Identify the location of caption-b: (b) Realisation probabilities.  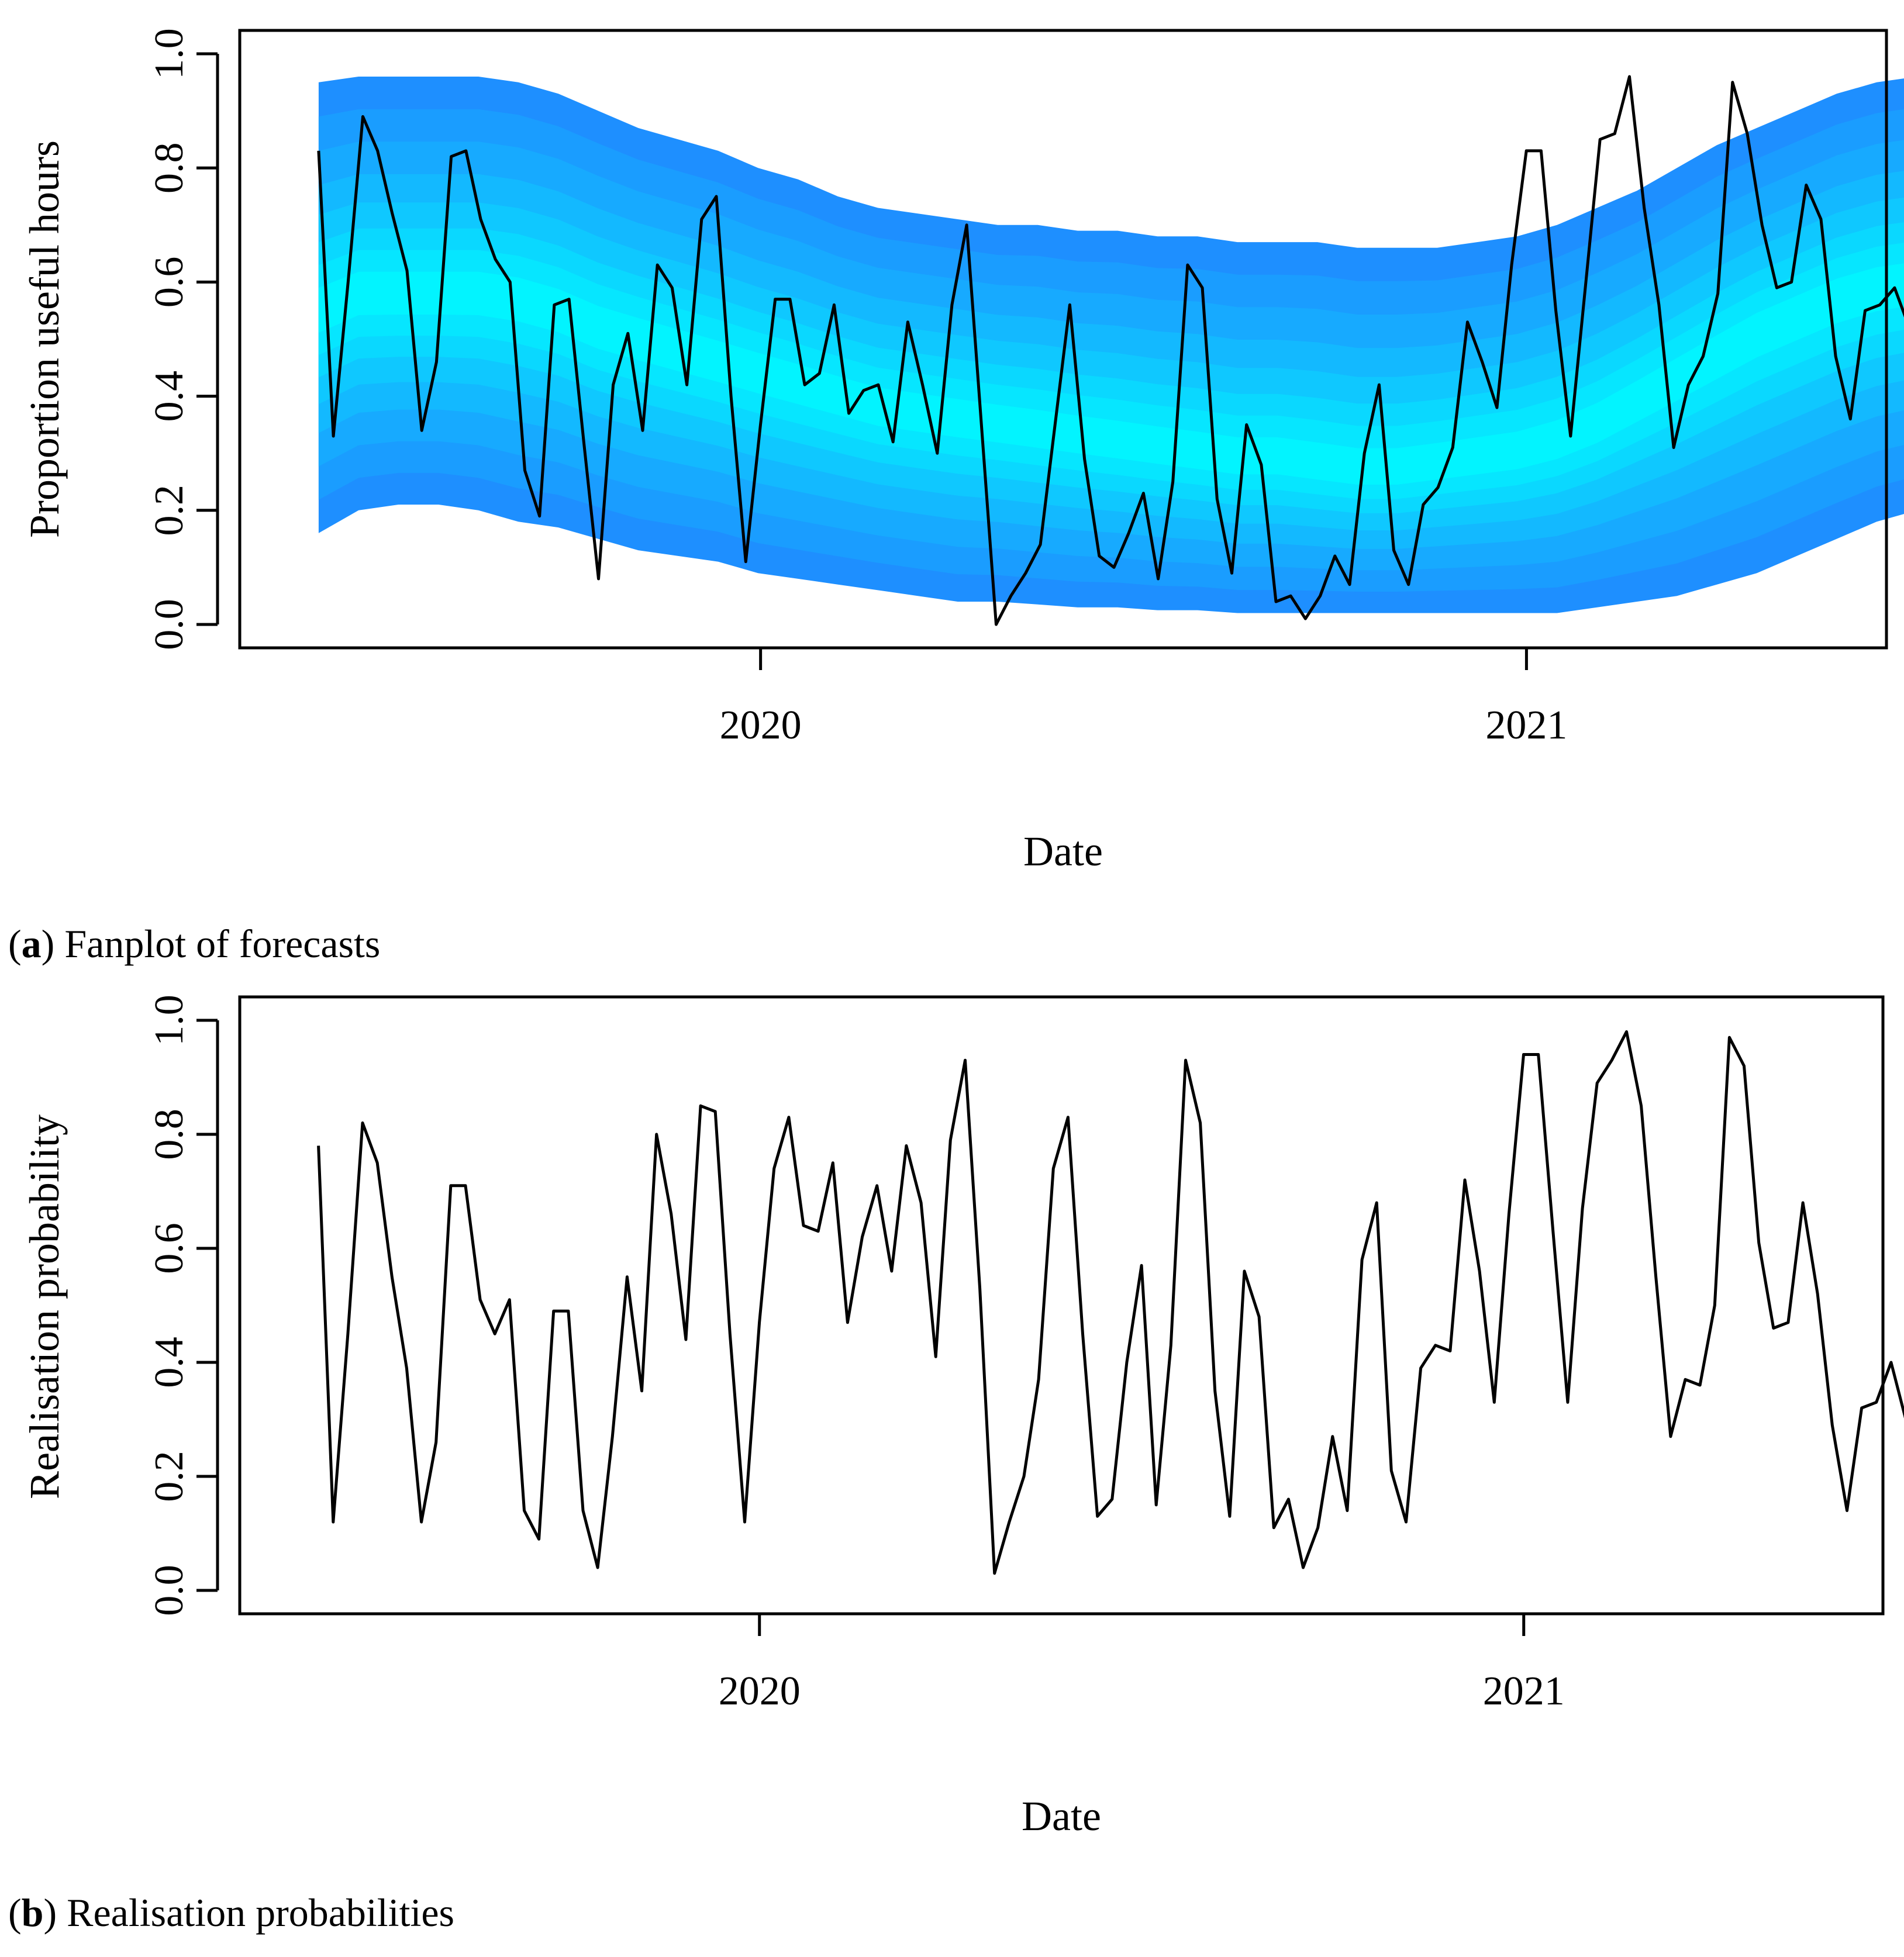
(231, 1912).